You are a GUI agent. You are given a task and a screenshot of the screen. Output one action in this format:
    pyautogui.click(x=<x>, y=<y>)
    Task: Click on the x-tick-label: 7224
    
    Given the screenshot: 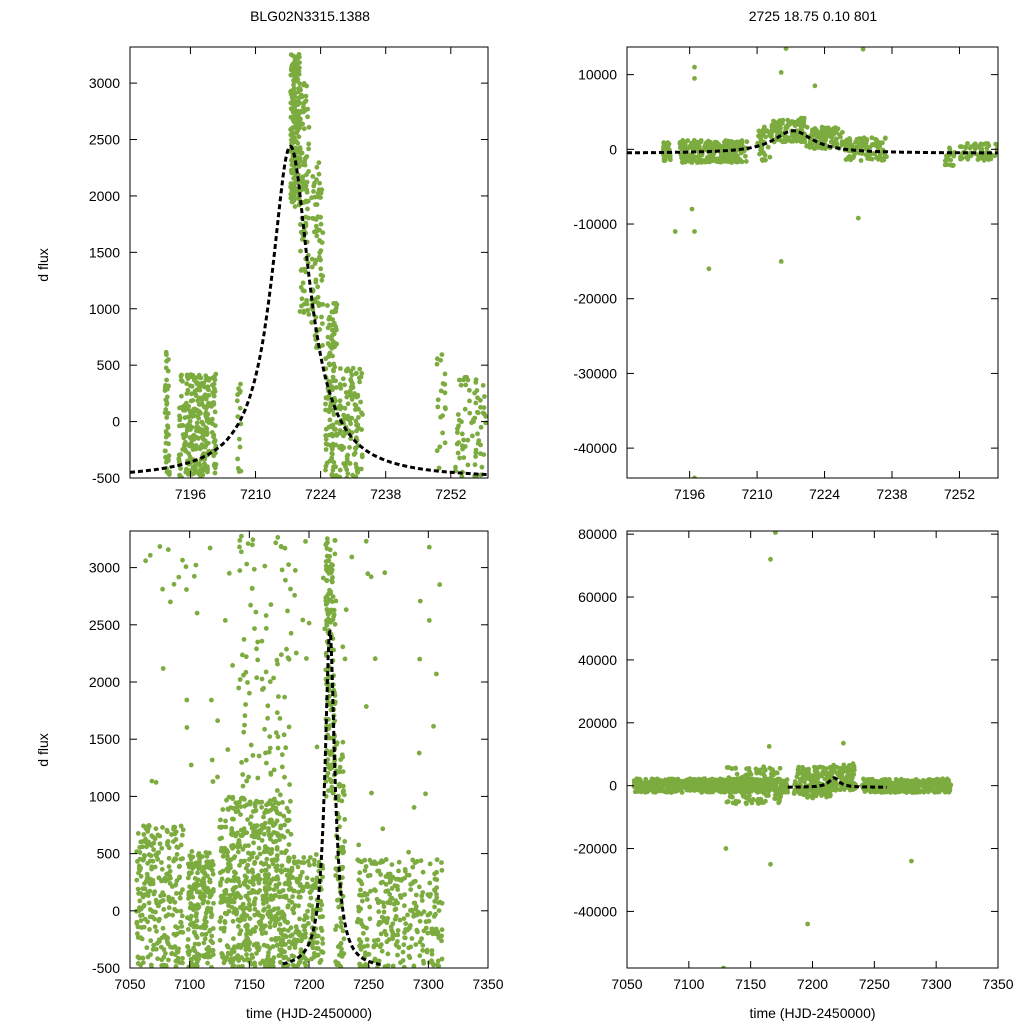 What is the action you would take?
    pyautogui.click(x=824, y=494)
    